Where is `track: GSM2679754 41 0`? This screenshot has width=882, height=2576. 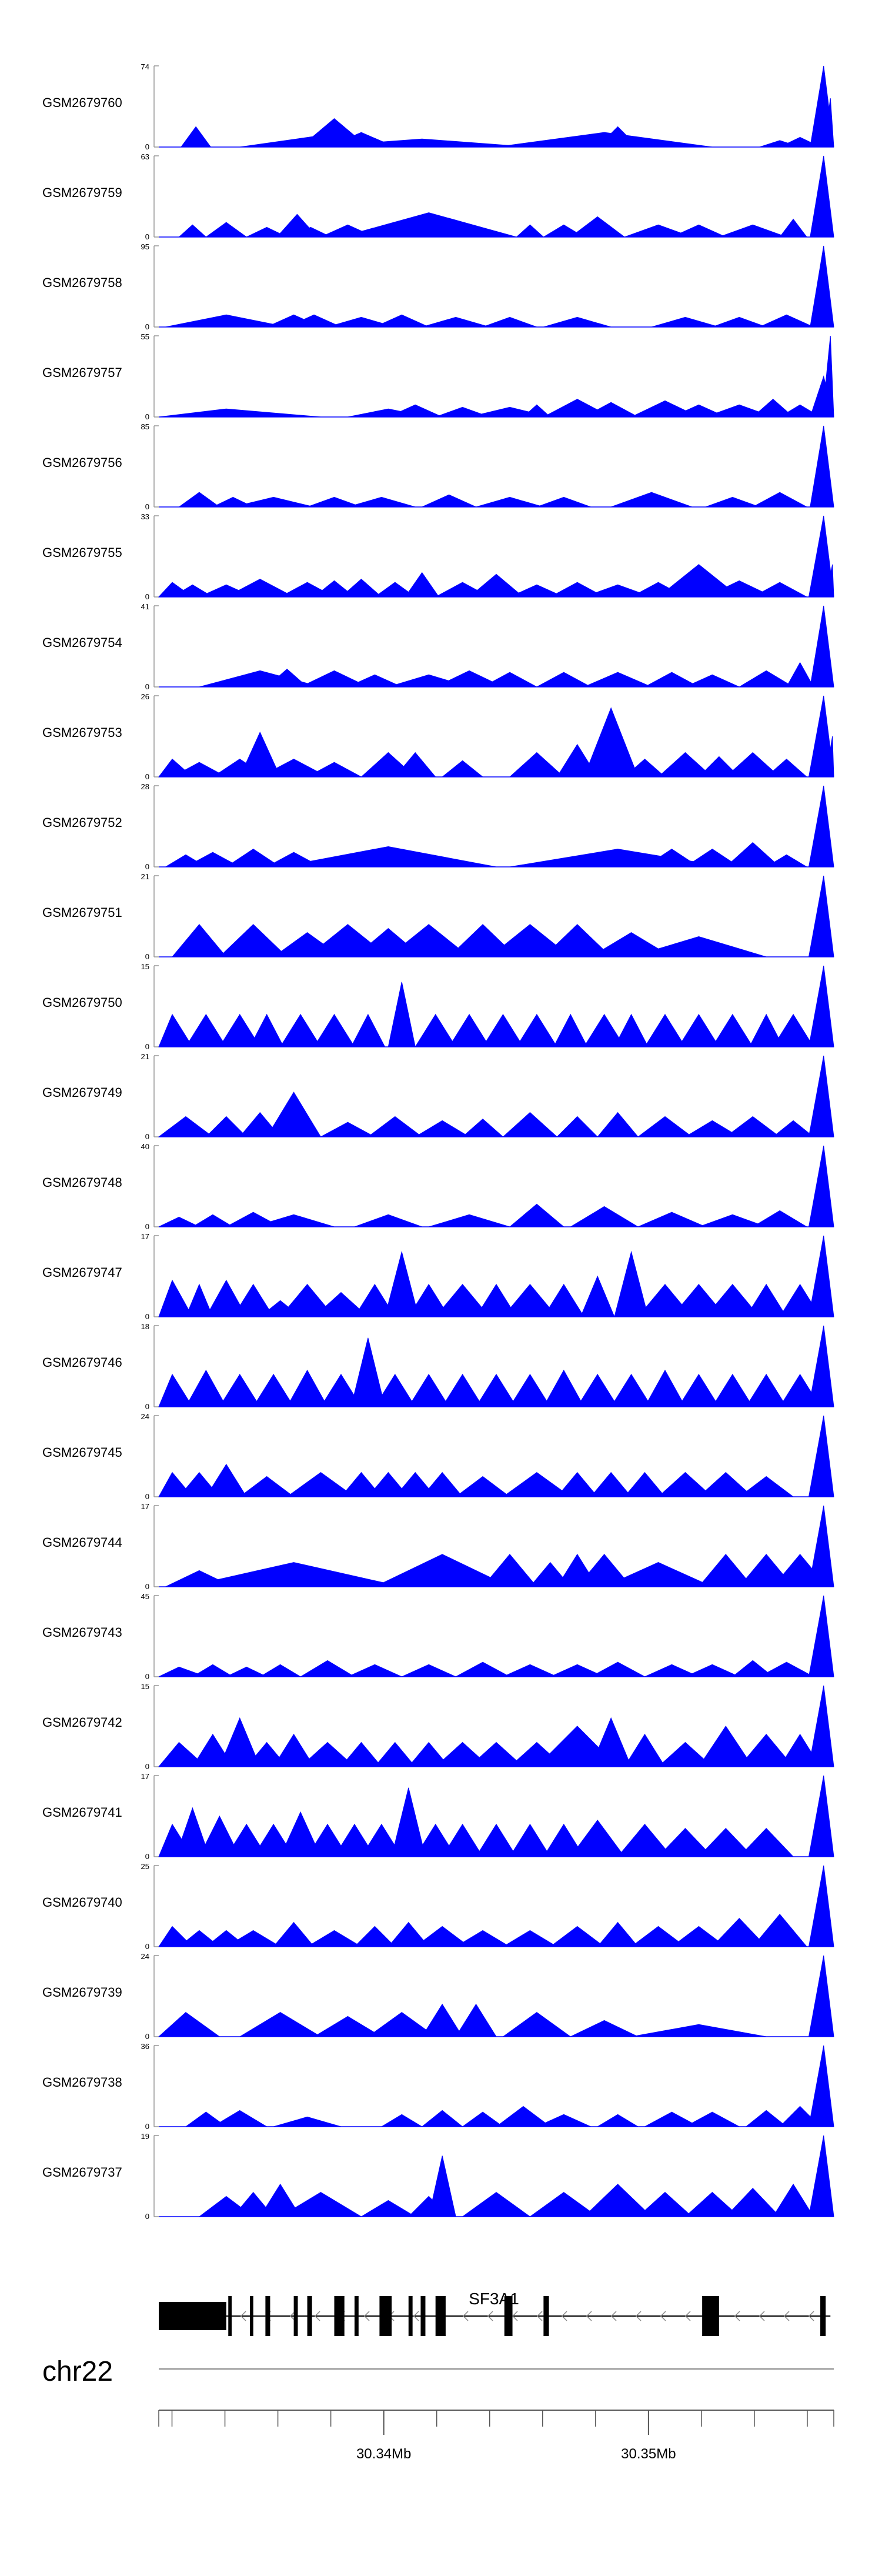 track: GSM2679754 41 0 is located at coordinates (438, 646).